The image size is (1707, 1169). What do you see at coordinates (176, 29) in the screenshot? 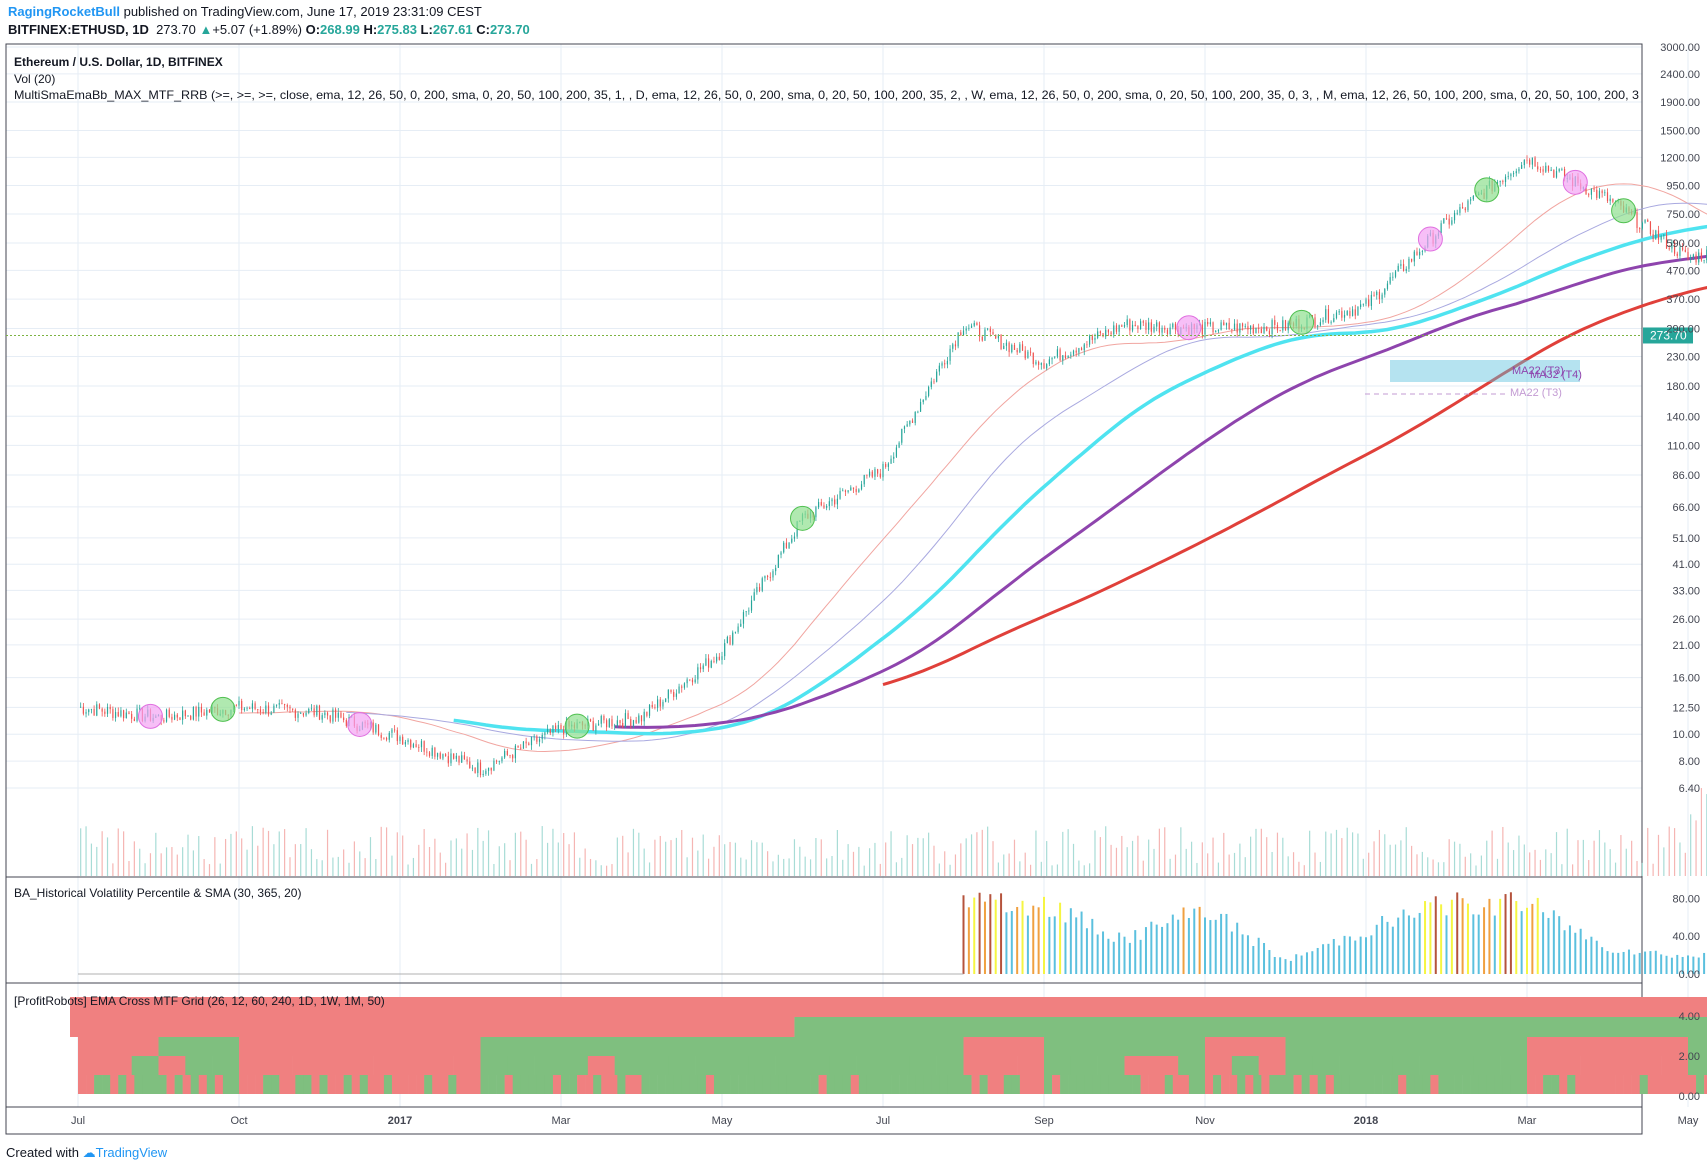
I see `last-price: 273.70` at bounding box center [176, 29].